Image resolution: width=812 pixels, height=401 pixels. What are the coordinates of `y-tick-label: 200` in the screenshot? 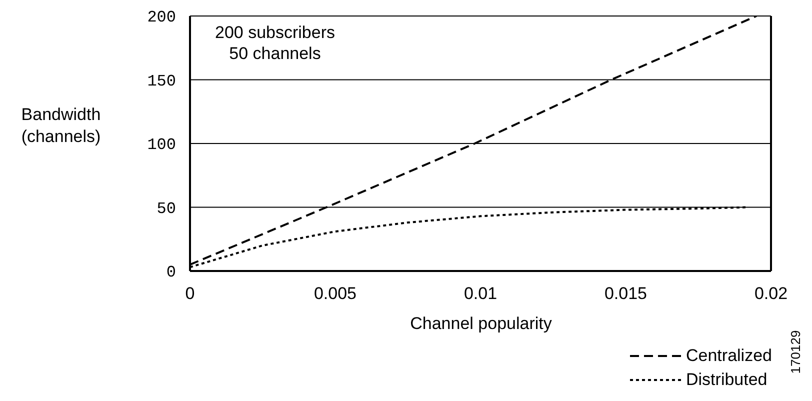 It's located at (161, 17).